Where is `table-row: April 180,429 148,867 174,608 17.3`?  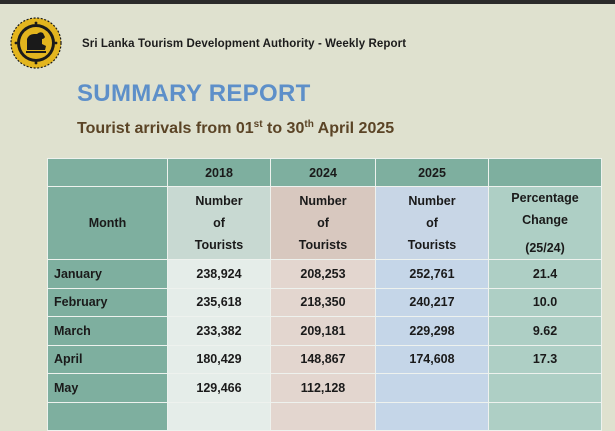 table-row: April 180,429 148,867 174,608 17.3 is located at coordinates (324, 359).